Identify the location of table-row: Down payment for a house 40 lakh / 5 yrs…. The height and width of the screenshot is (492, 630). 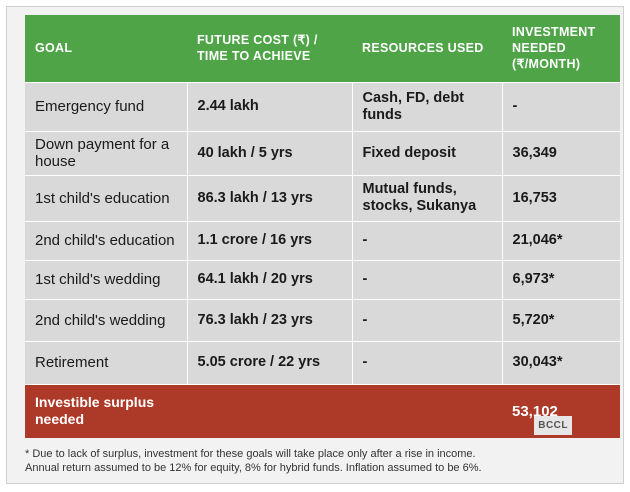
(322, 152).